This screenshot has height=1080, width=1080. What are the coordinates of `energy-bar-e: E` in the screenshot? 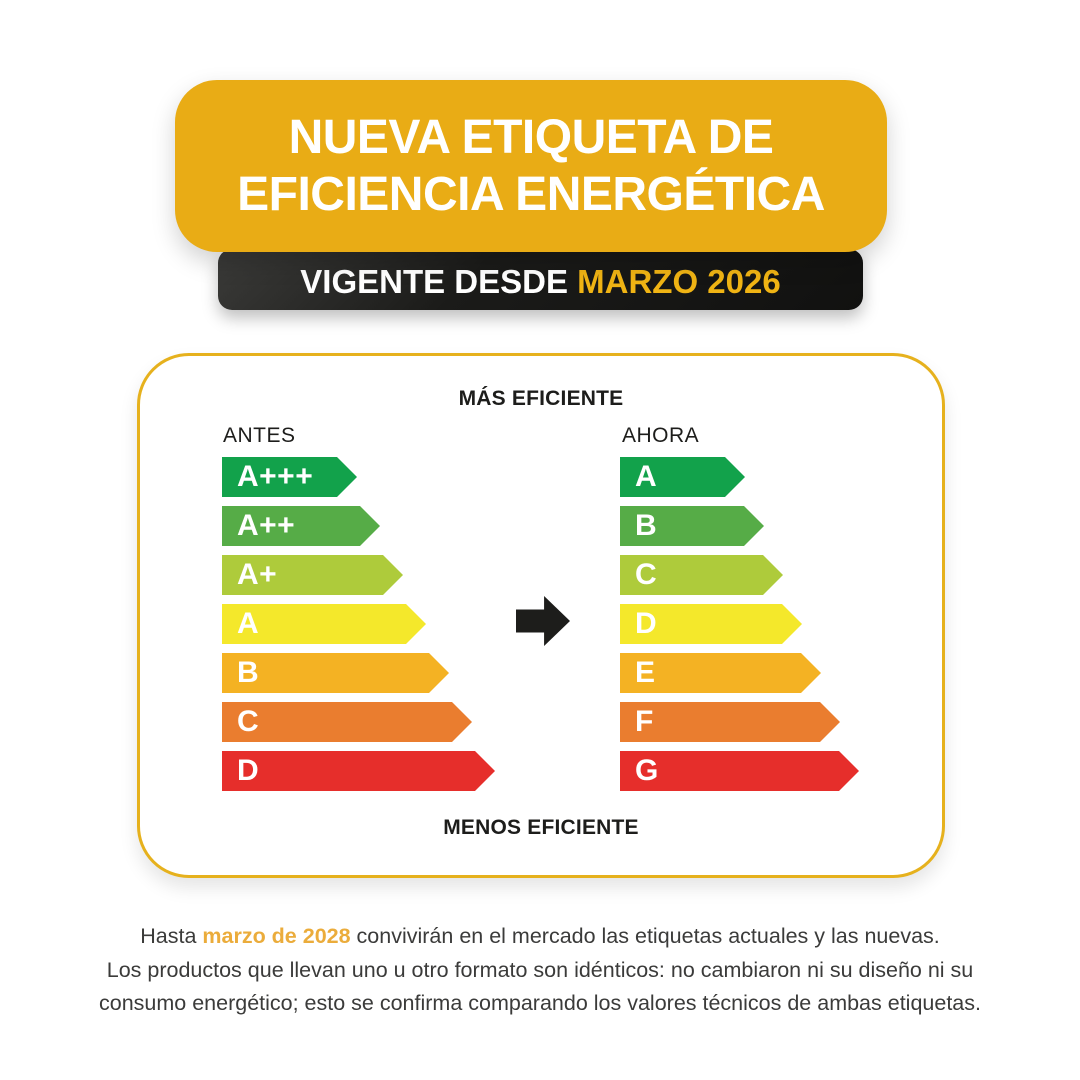 It's located at (720, 673).